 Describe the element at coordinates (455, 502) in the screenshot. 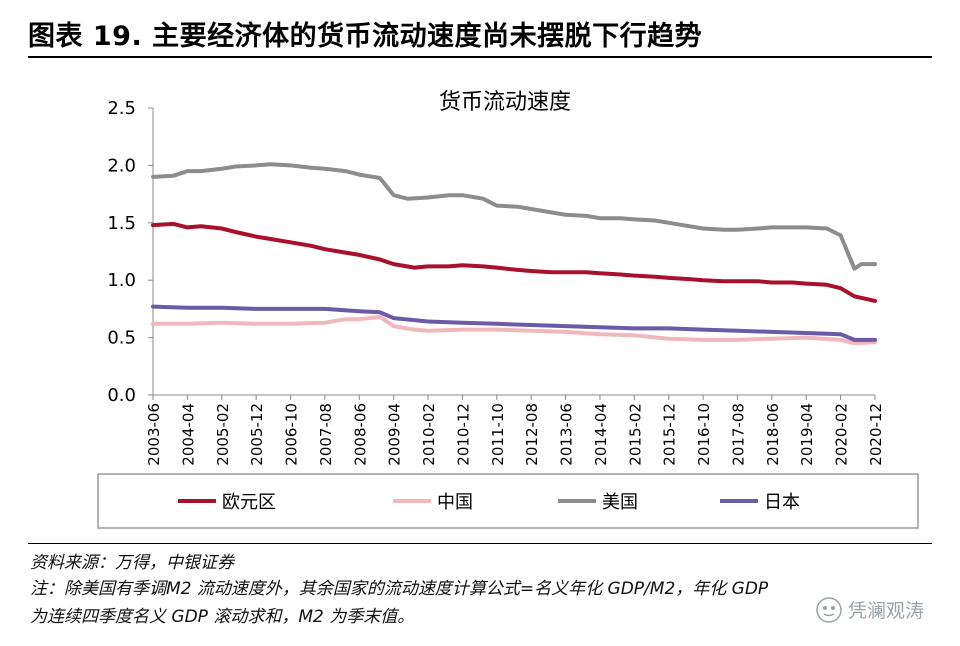

I see `legend-label: 中国` at that location.